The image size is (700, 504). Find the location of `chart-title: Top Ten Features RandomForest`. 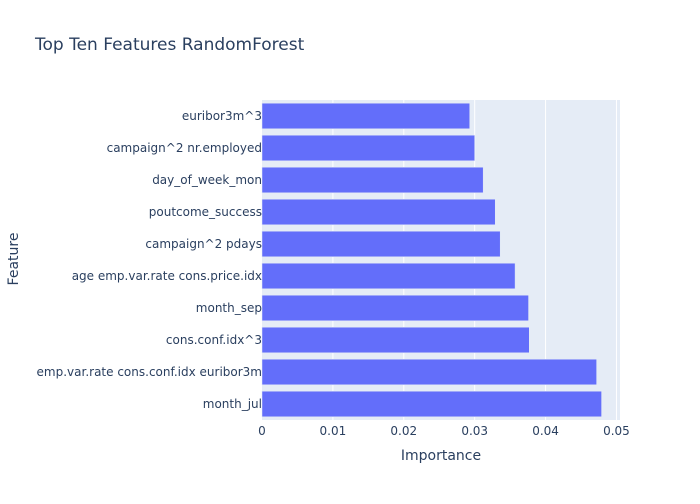

chart-title: Top Ten Features RandomForest is located at coordinates (169, 45).